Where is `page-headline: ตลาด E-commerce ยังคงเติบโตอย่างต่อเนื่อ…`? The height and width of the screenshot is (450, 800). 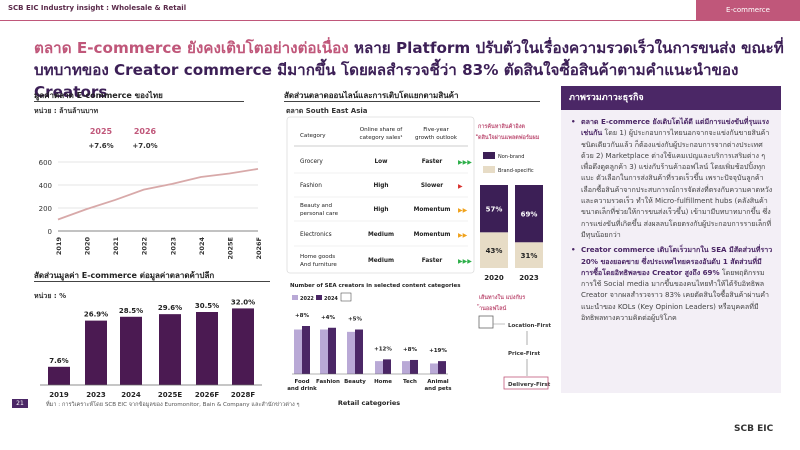
page-headline: ตลาด E-commerce ยังคงเติบโตอย่างต่อเนื่อ… is located at coordinates (409, 70).